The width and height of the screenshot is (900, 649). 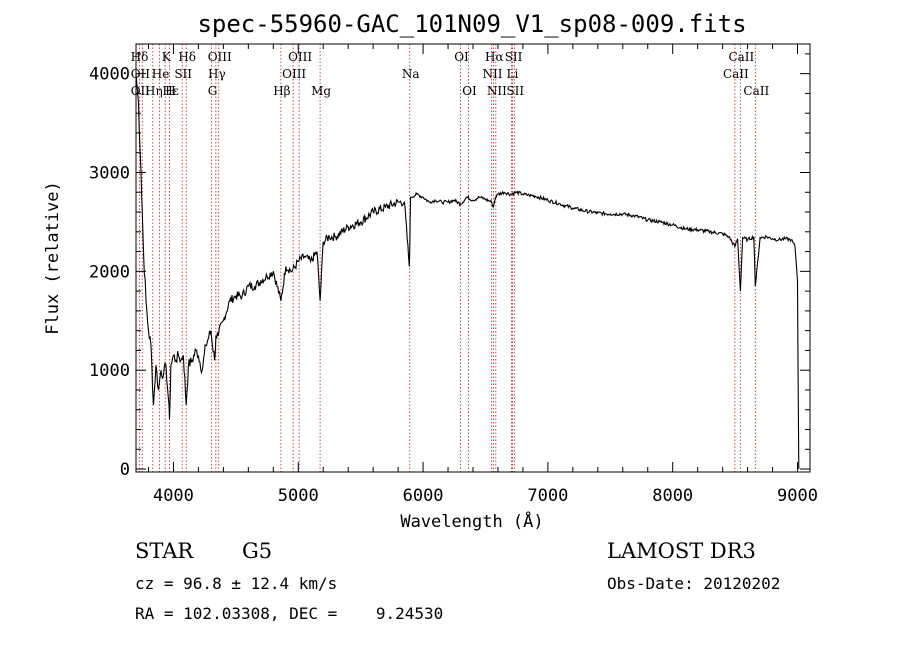 I want to click on spectral-line-label: H, so click(x=170, y=91).